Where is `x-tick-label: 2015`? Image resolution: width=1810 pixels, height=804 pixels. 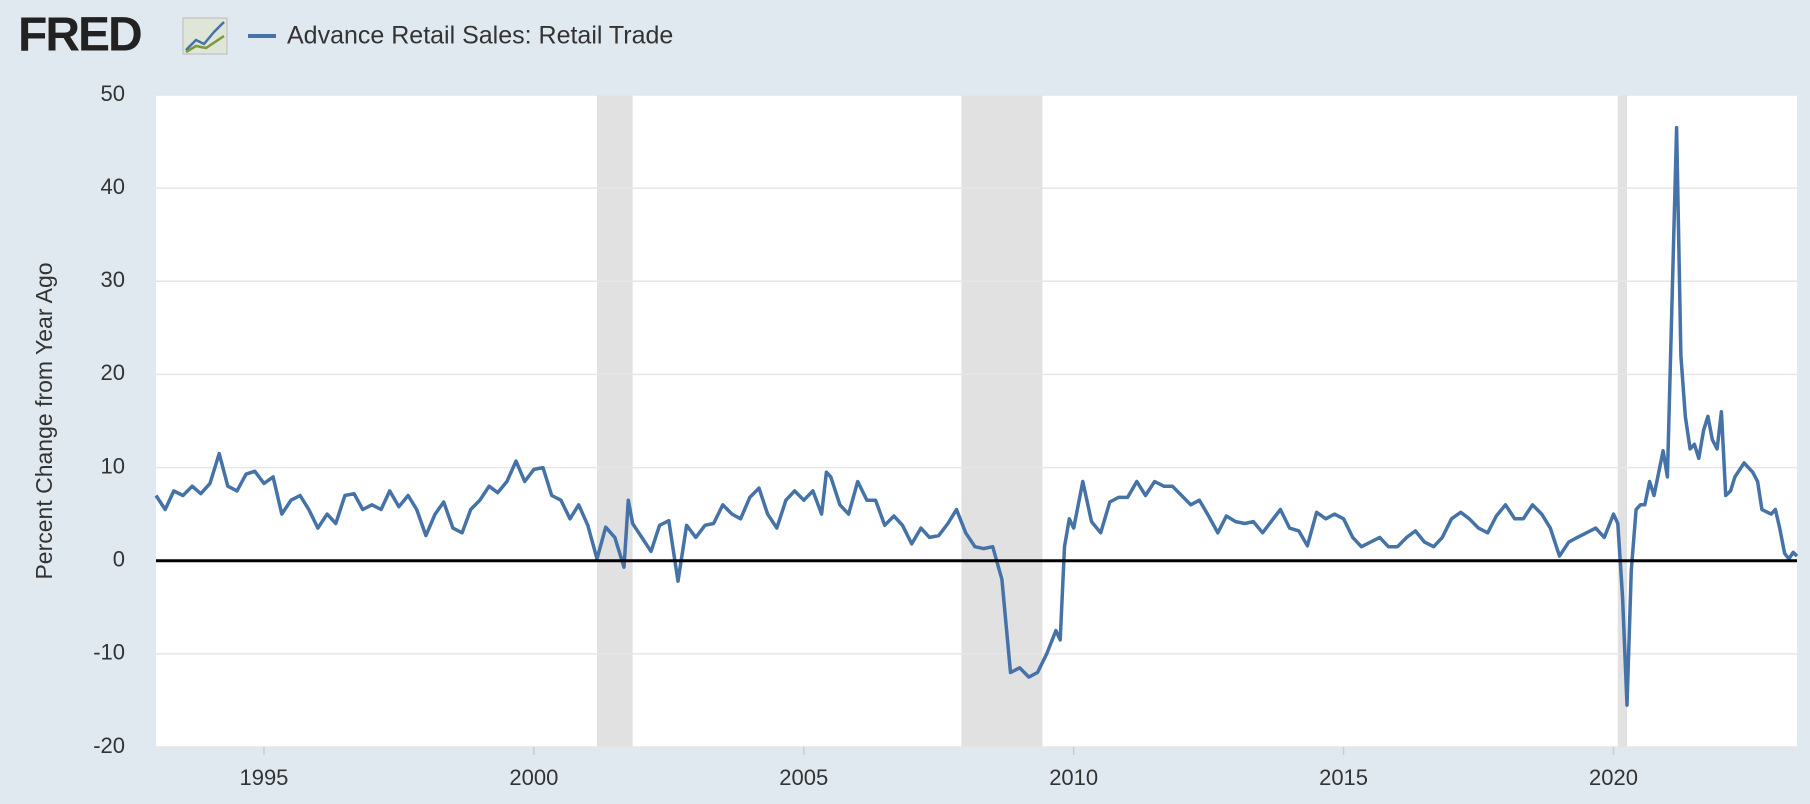
x-tick-label: 2015 is located at coordinates (1343, 777).